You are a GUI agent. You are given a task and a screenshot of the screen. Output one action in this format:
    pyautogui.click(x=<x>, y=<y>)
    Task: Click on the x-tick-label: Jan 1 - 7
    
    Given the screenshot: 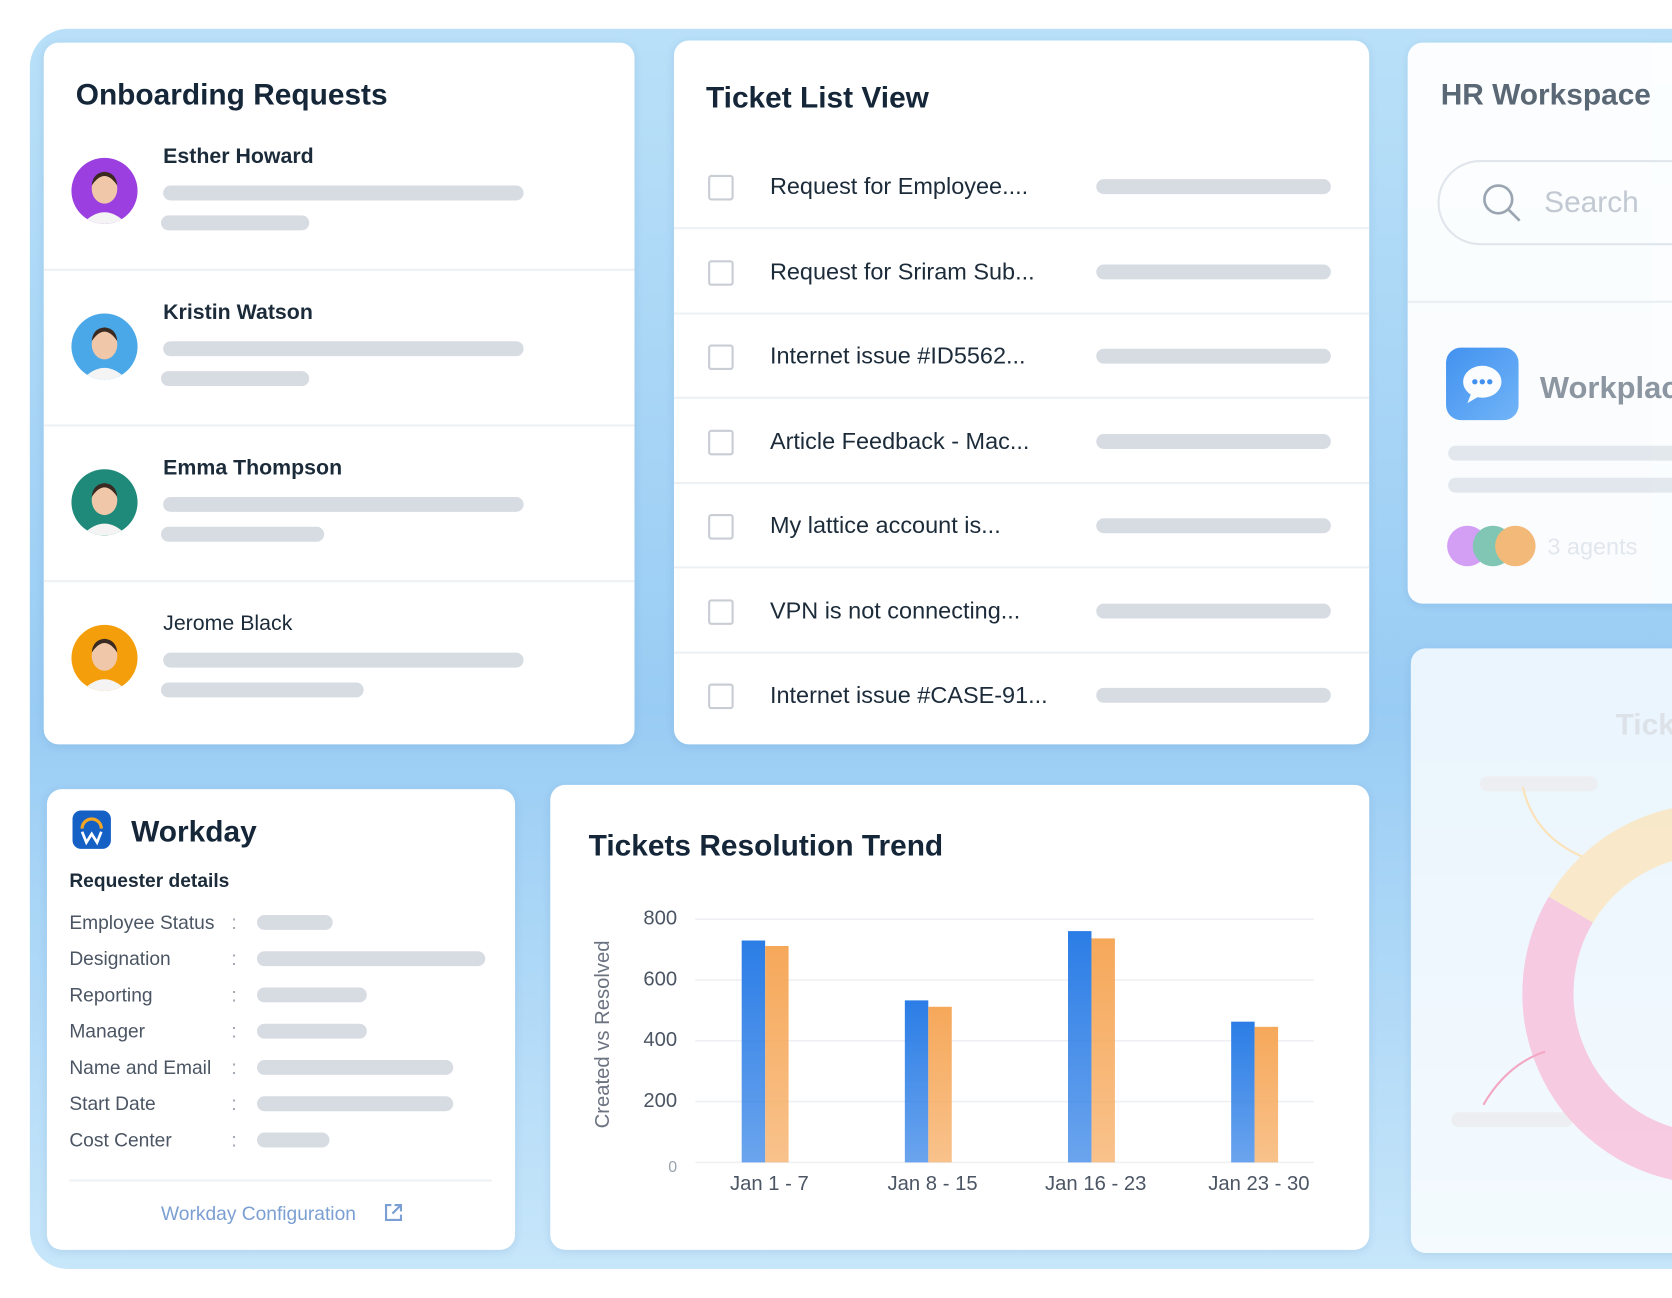 What is the action you would take?
    pyautogui.click(x=769, y=1184)
    